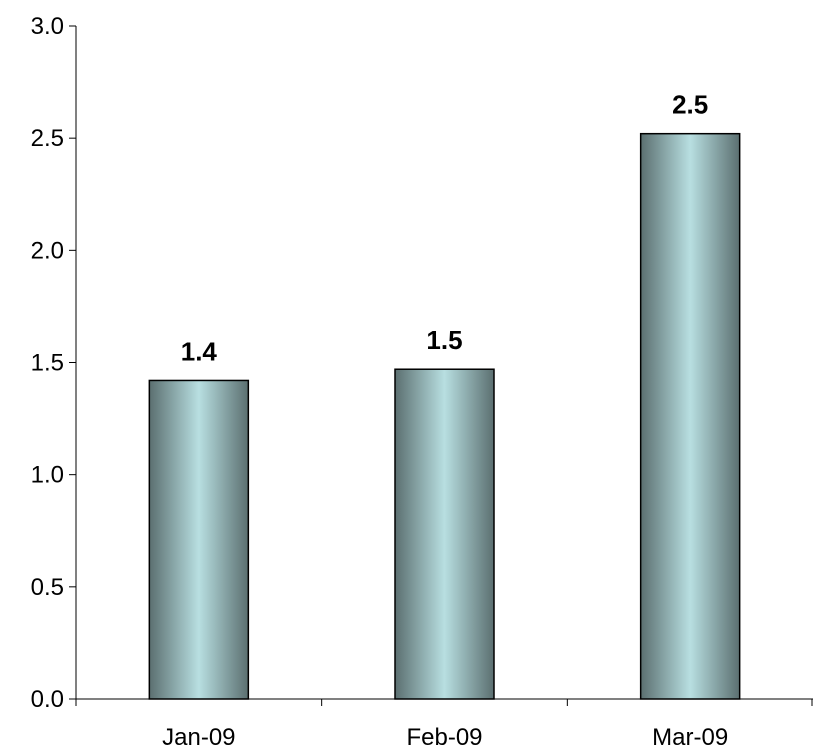 The image size is (813, 754). I want to click on y-tick-label: 0.5, so click(47, 587).